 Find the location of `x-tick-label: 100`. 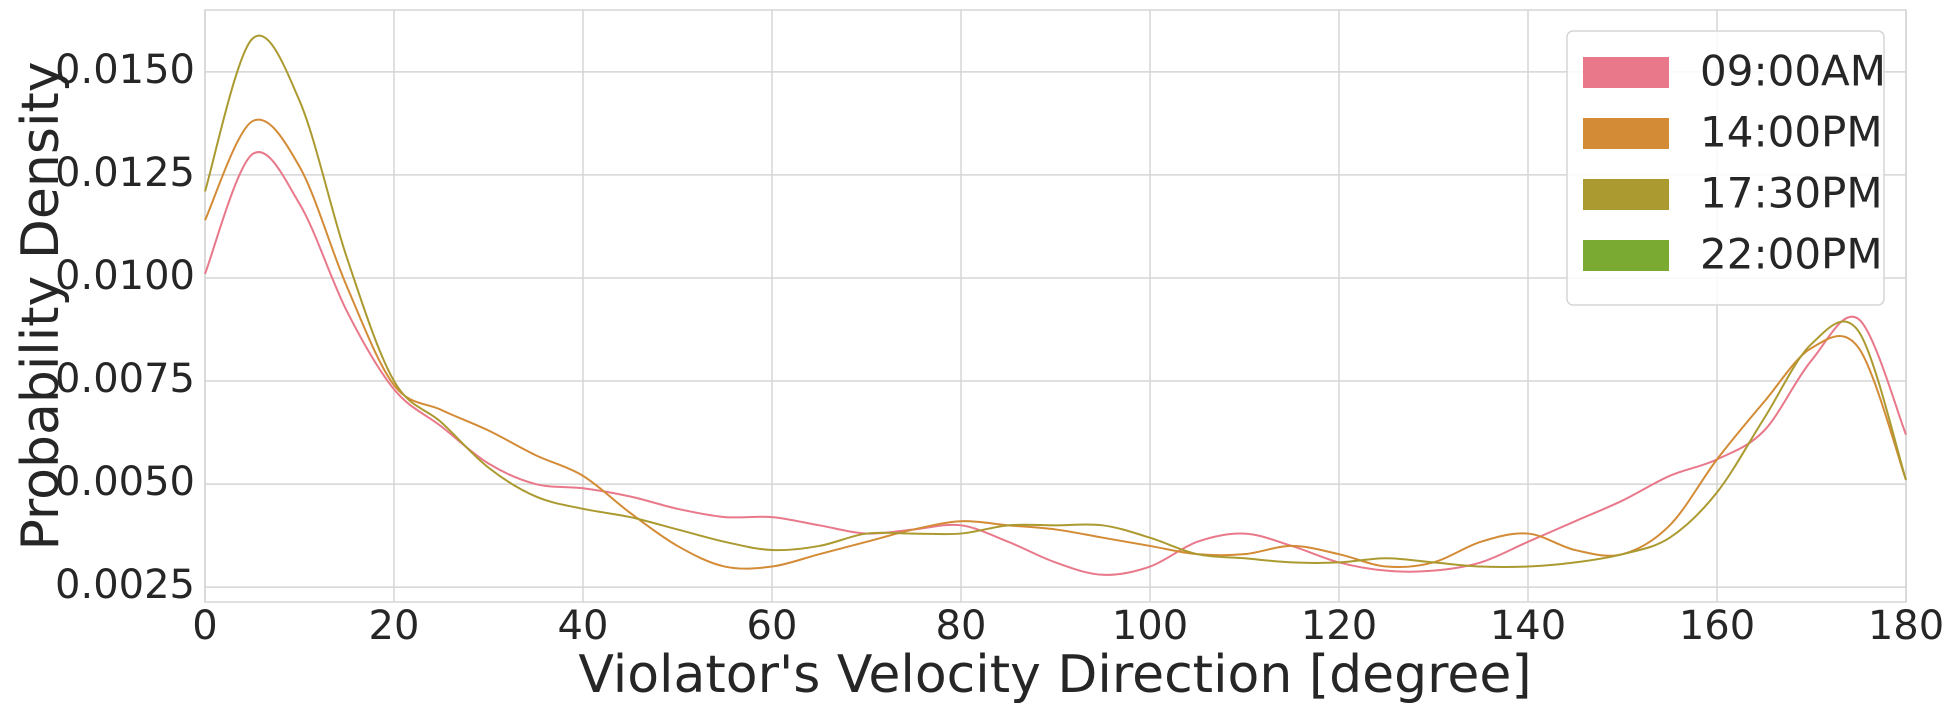

x-tick-label: 100 is located at coordinates (1150, 626).